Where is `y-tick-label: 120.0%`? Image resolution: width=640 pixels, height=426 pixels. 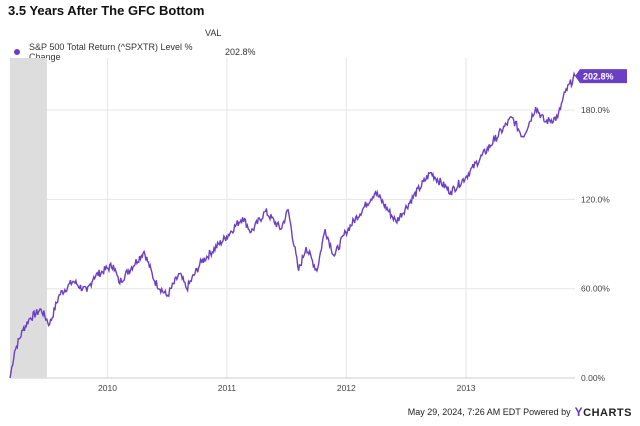 y-tick-label: 120.0% is located at coordinates (595, 199).